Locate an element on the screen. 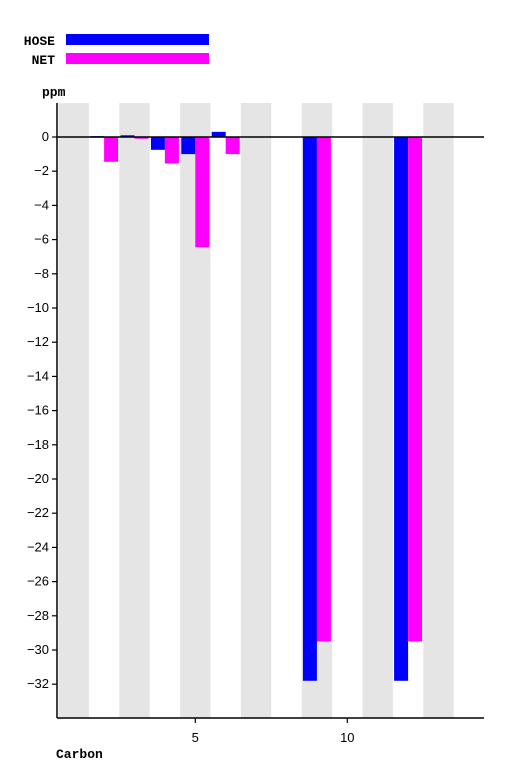 This screenshot has height=777, width=519. y-tick-label--14: −14 is located at coordinates (38, 375).